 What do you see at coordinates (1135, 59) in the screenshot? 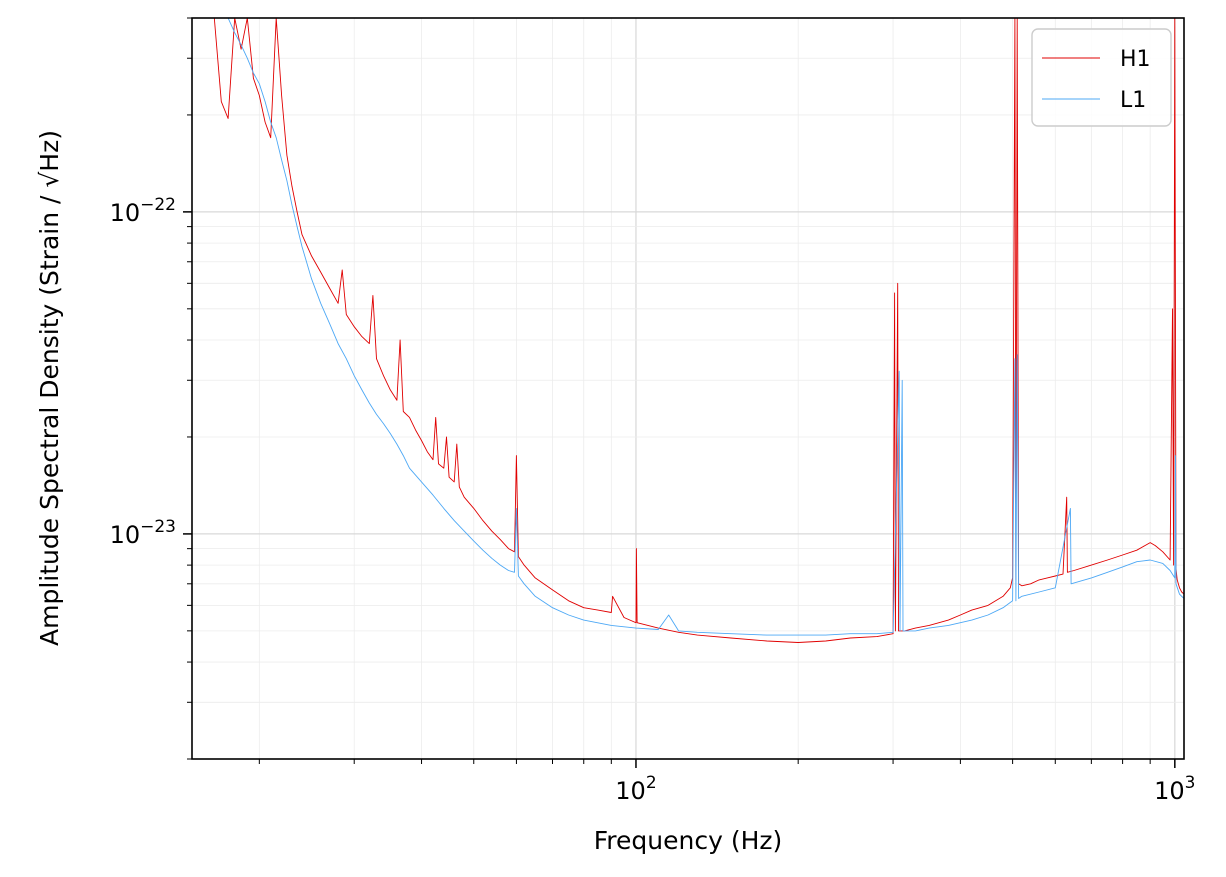
I see `legend-label-h1: H1` at bounding box center [1135, 59].